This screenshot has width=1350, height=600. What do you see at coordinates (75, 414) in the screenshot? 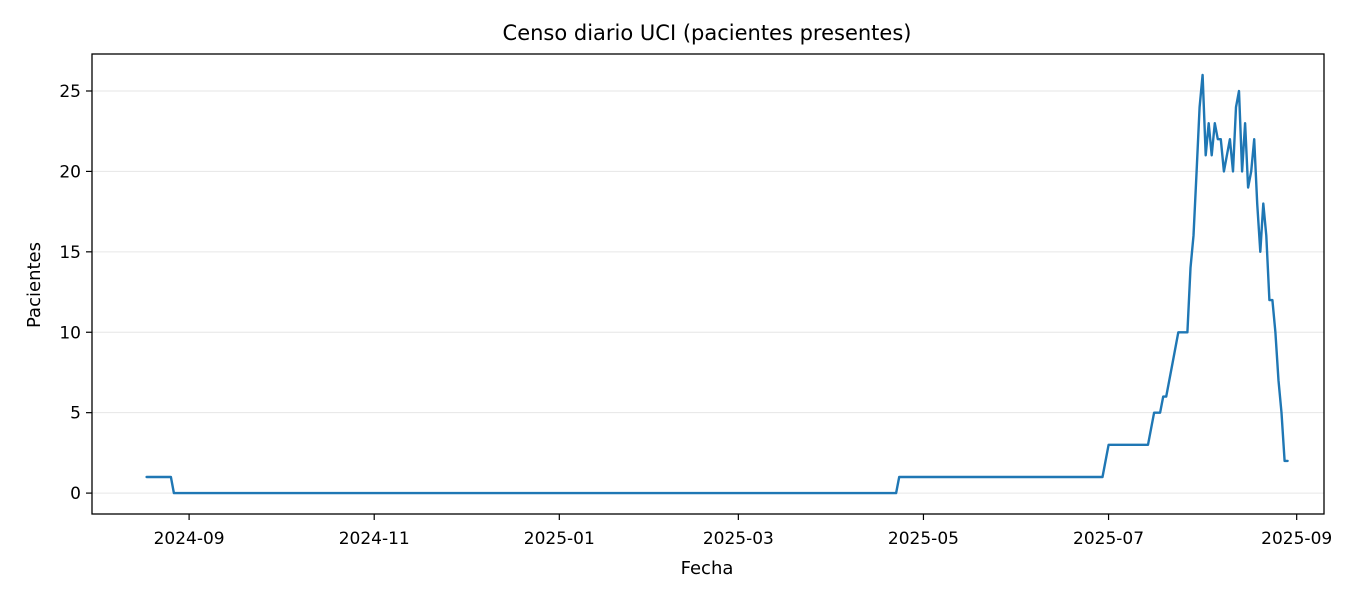
I see `y-tick-label: 5` at bounding box center [75, 414].